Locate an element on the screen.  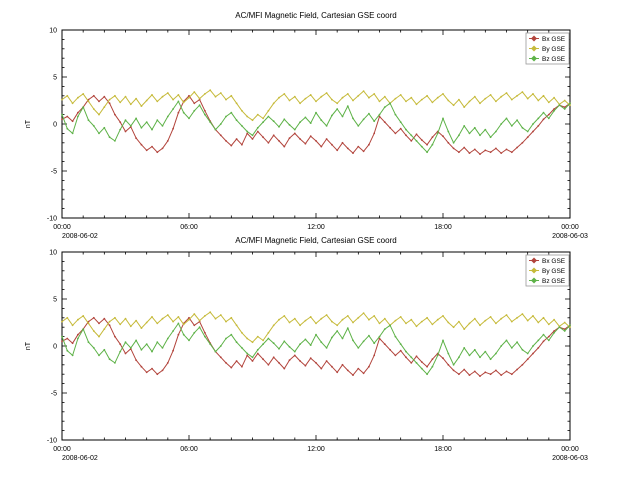
x-tick-label: 06:00 is located at coordinates (189, 227).